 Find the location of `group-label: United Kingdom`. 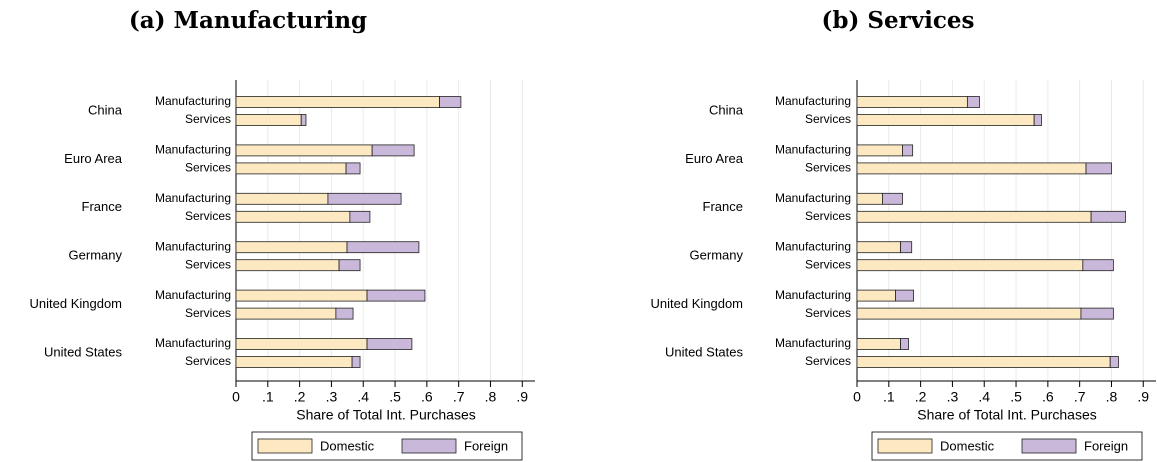

group-label: United Kingdom is located at coordinates (697, 303).